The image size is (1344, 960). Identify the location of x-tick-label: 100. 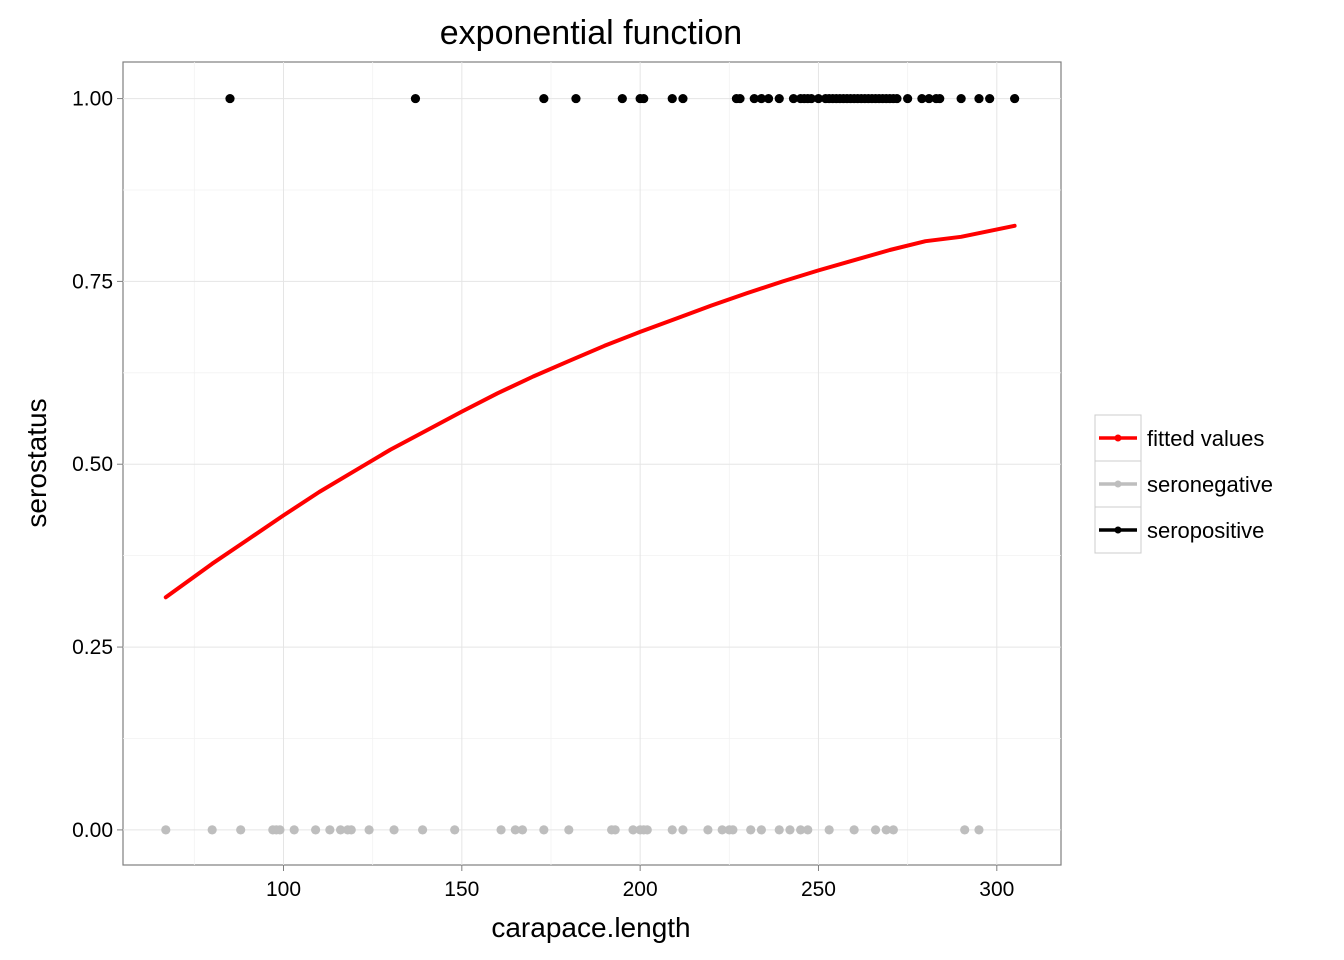
(283, 889).